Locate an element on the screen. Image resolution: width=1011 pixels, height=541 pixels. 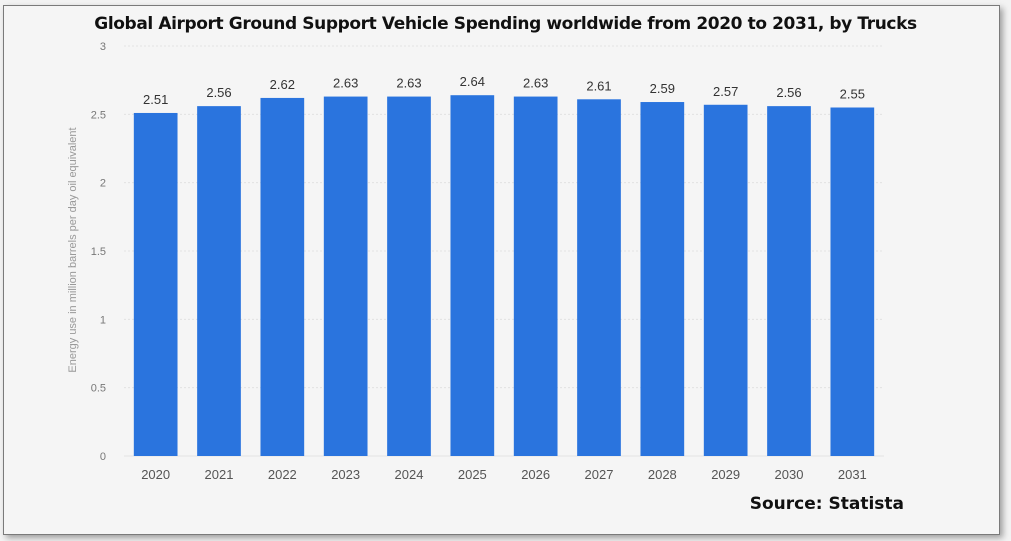
data-label: 2.51 is located at coordinates (155, 99).